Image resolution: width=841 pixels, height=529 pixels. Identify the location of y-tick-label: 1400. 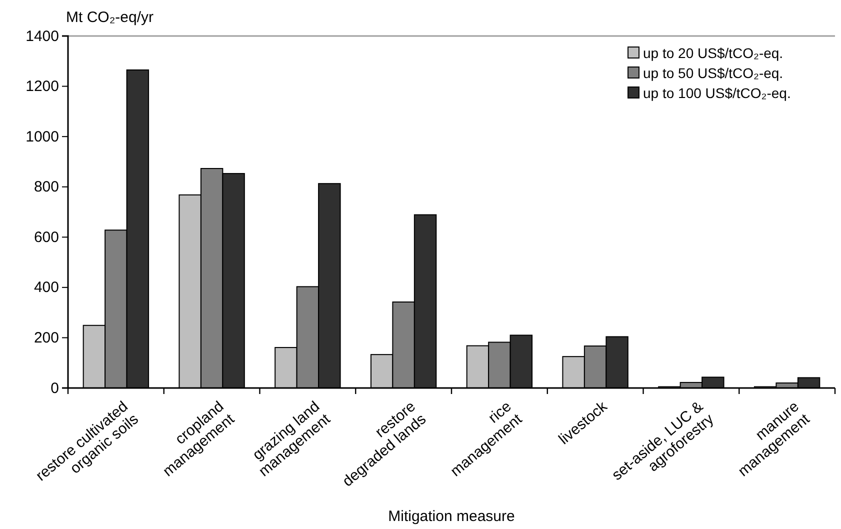
(42, 36).